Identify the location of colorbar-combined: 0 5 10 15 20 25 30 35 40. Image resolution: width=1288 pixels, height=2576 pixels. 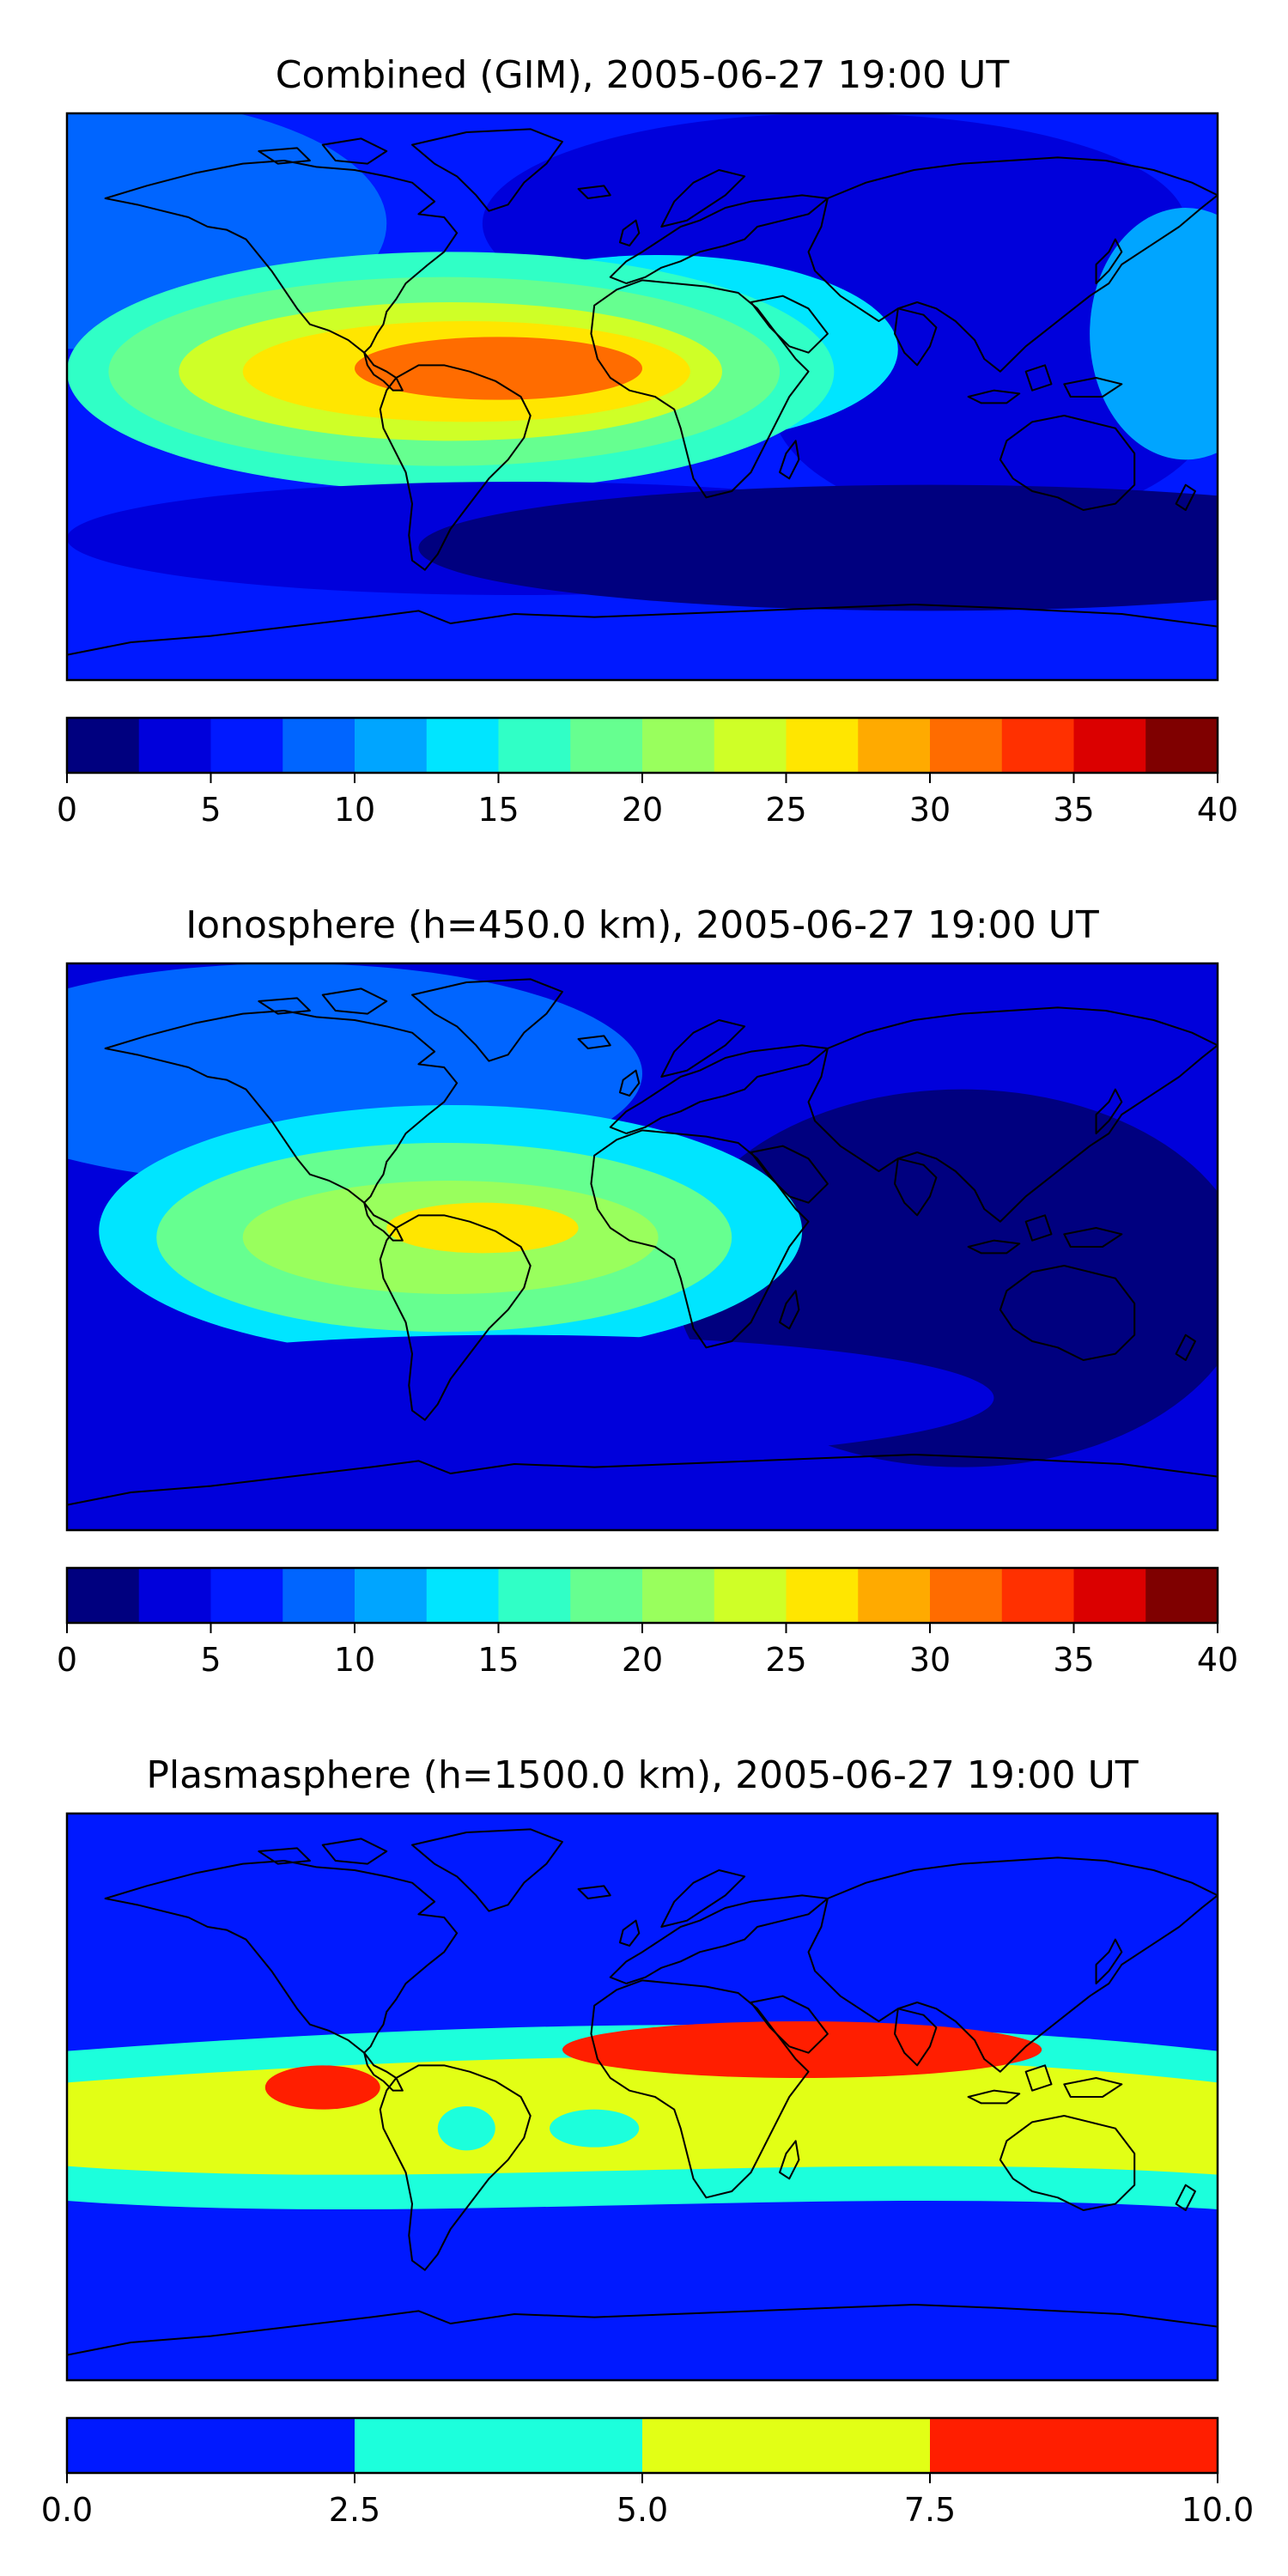
(647, 772).